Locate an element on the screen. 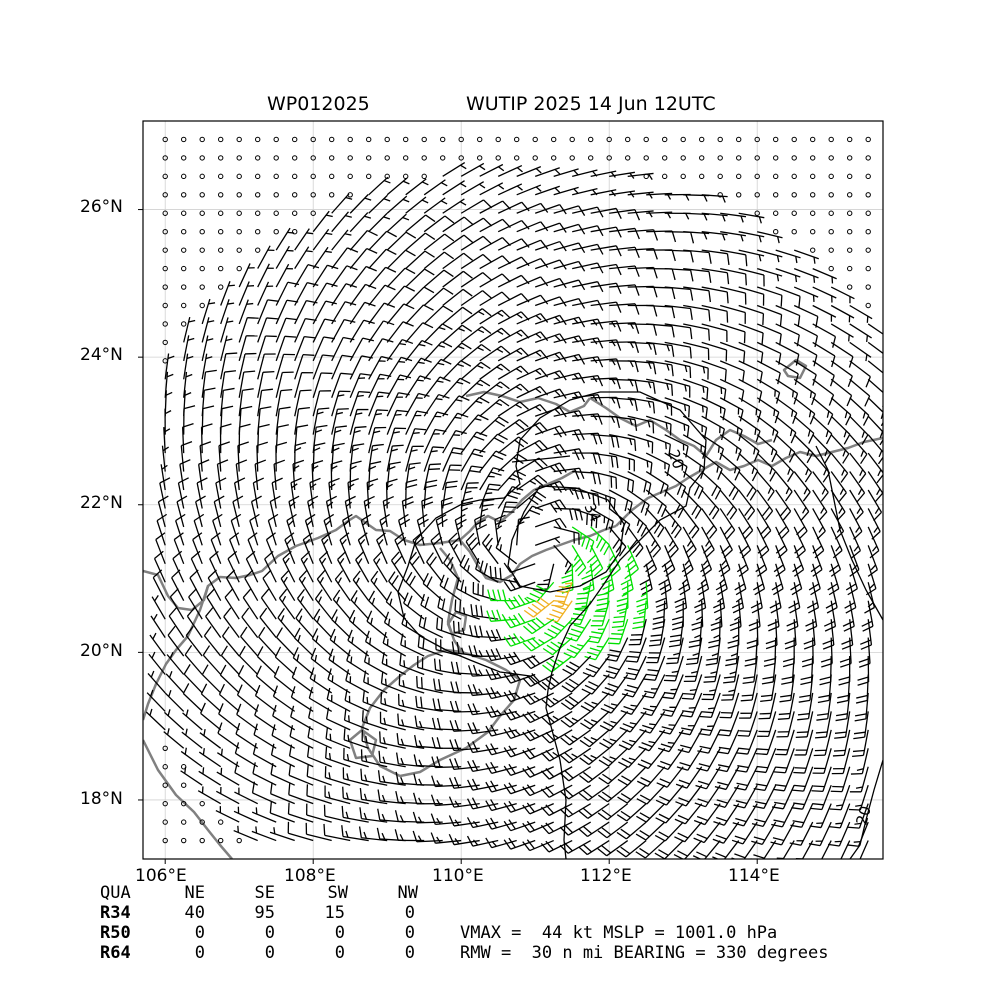 The width and height of the screenshot is (1000, 1000). inland-river is located at coordinates (528, 402).